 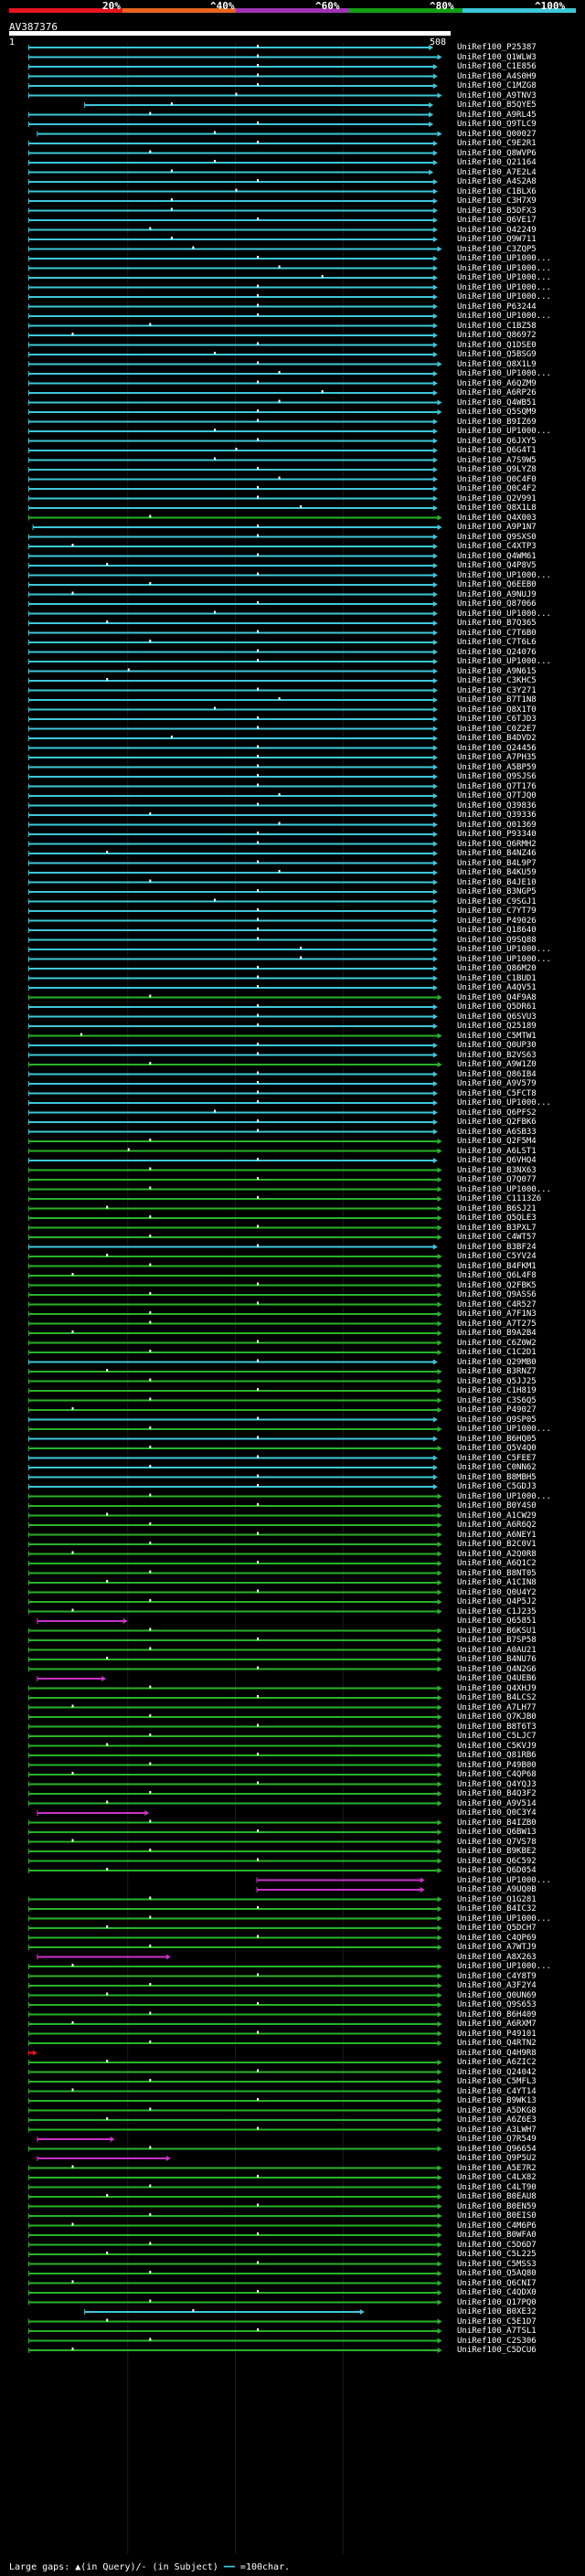 What do you see at coordinates (497, 172) in the screenshot?
I see `hit-label: UniRef100_A7E2L4` at bounding box center [497, 172].